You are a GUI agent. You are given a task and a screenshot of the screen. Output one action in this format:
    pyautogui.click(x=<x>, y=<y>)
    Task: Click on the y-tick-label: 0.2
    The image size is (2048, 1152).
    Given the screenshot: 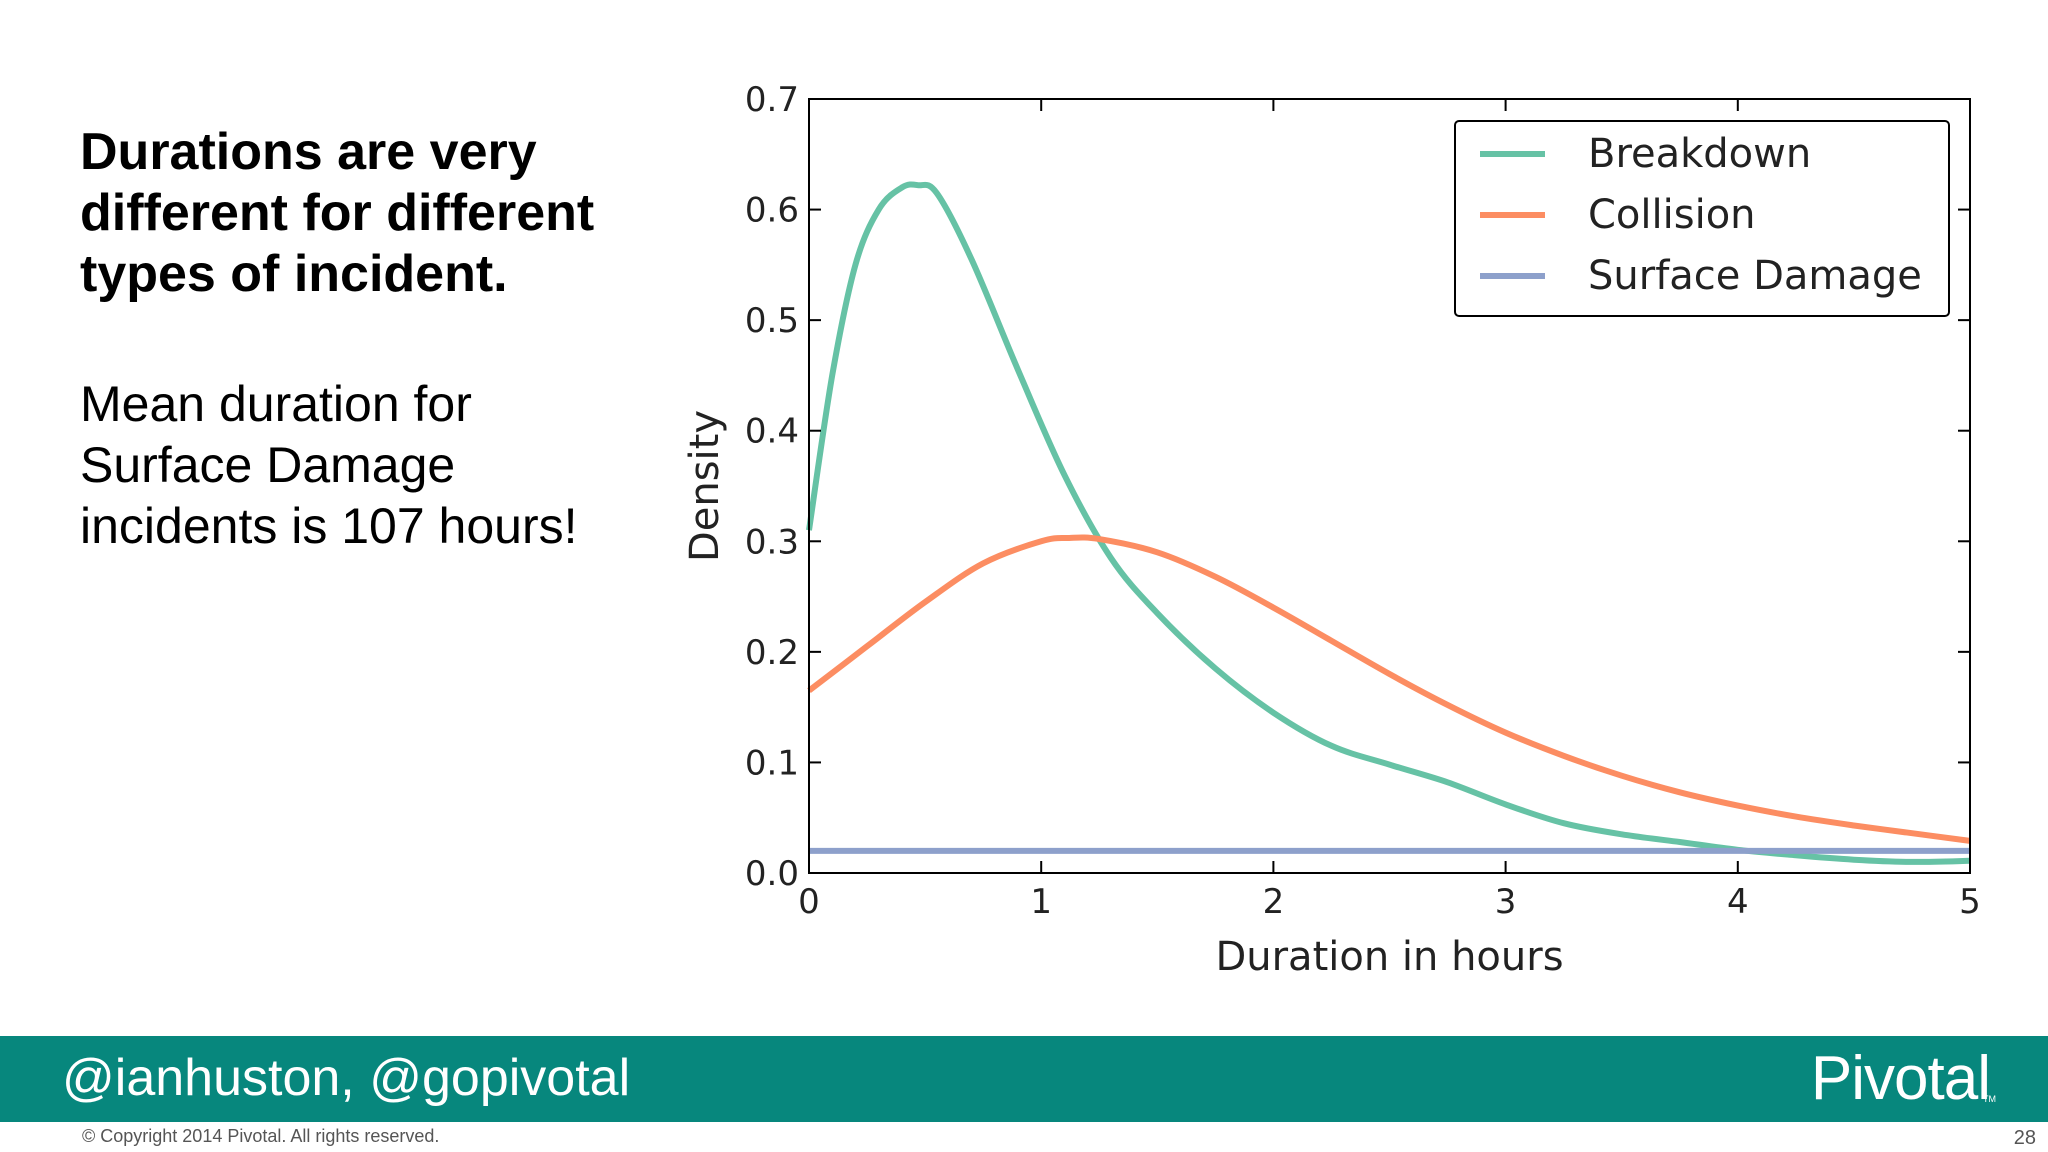 What is the action you would take?
    pyautogui.click(x=772, y=653)
    